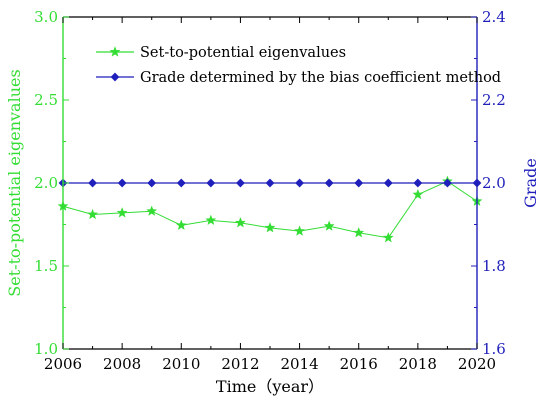  I want to click on x-tick-label: 2014, so click(299, 364).